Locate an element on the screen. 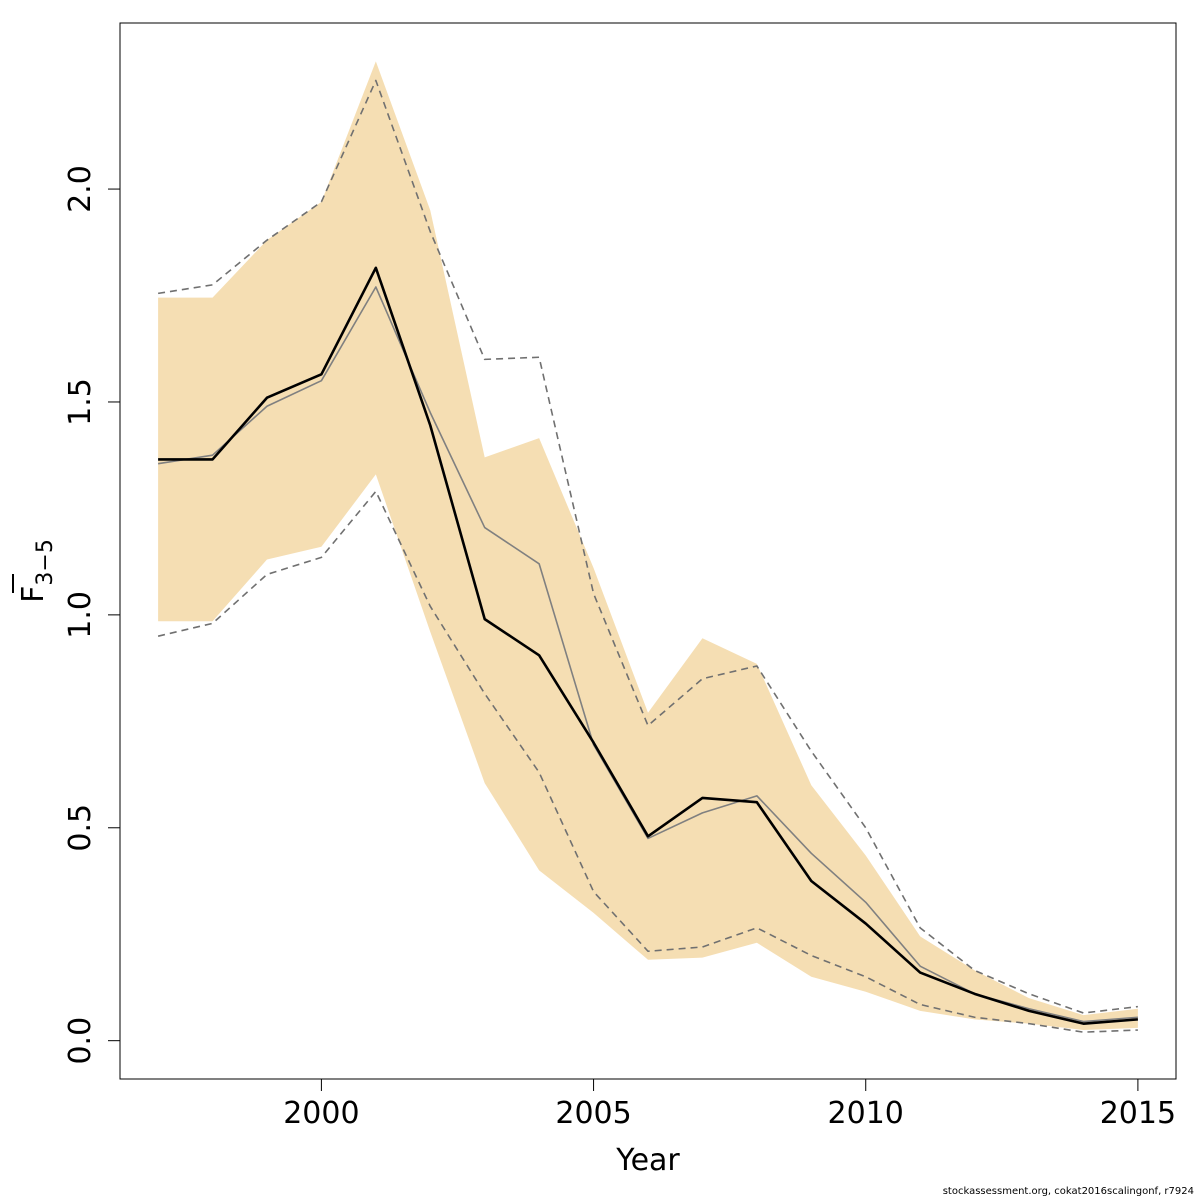 The height and width of the screenshot is (1200, 1200). y-axis-title-subscript: 3−5 is located at coordinates (45, 562).